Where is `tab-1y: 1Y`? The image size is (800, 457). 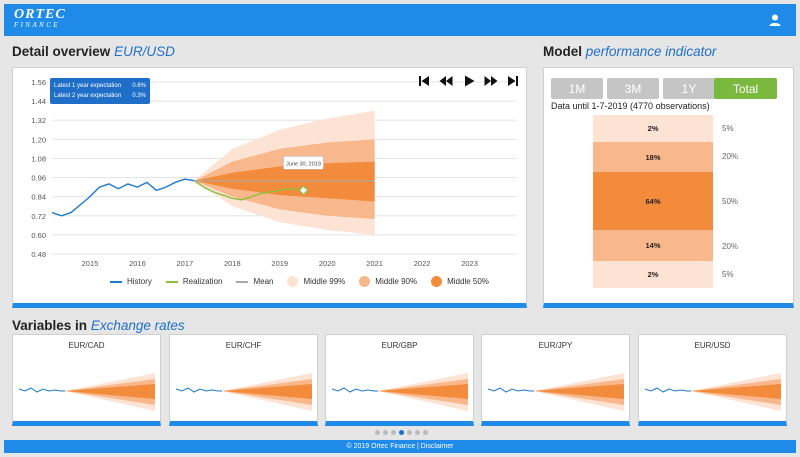
tab-1y: 1Y is located at coordinates (689, 88).